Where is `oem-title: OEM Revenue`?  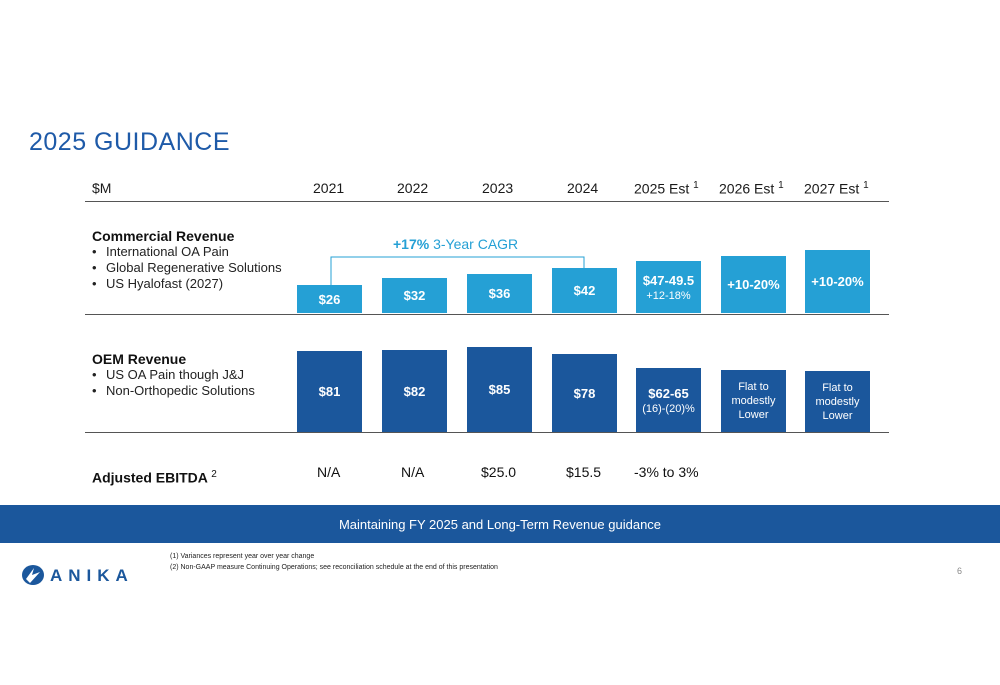
oem-title: OEM Revenue is located at coordinates (139, 359).